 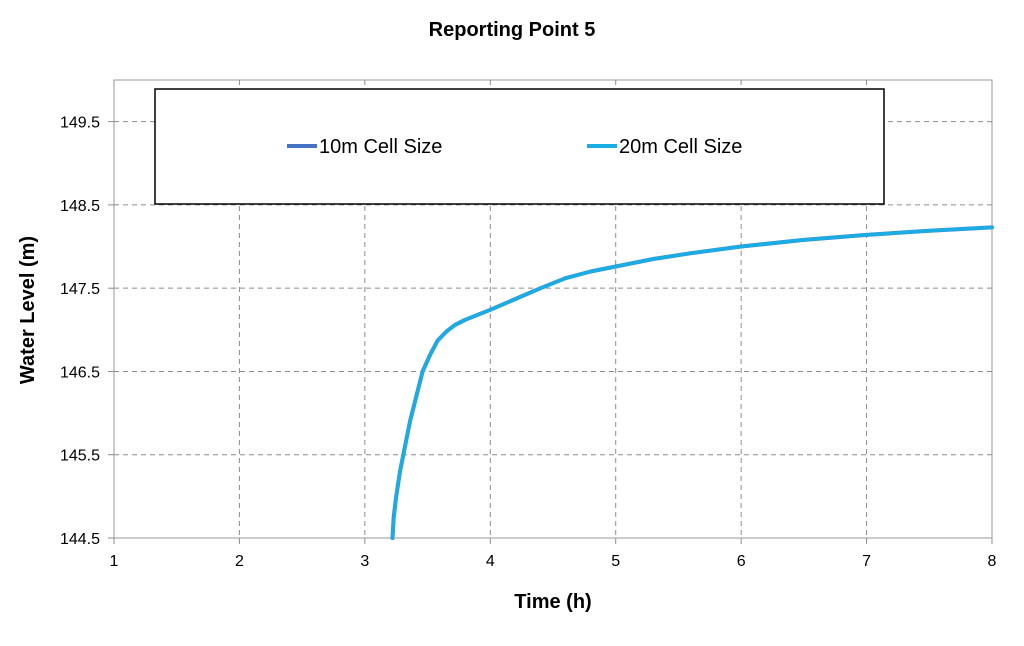 What do you see at coordinates (239, 561) in the screenshot?
I see `x-tick-label: 2` at bounding box center [239, 561].